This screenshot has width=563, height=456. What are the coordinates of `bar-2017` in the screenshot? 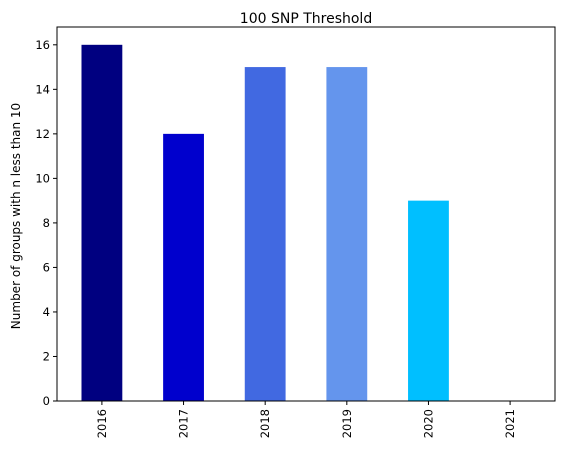 It's located at (183, 267).